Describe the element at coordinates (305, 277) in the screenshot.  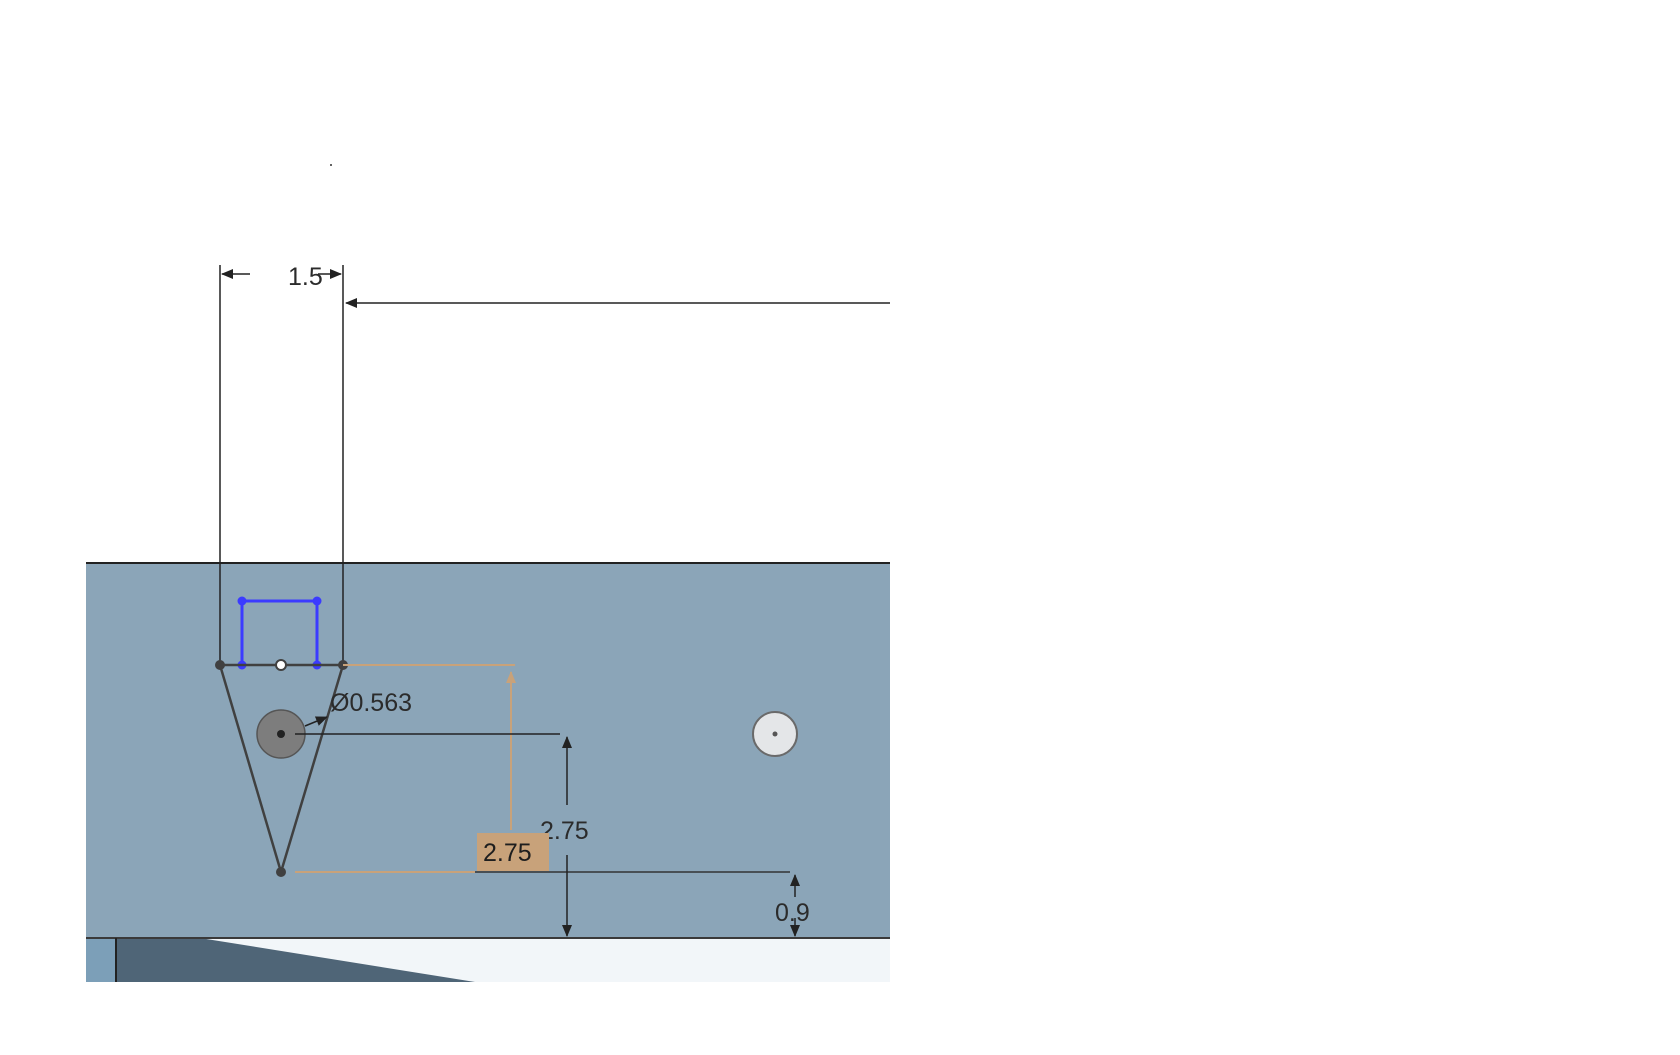
I see `dimension-width-label: 1.5` at that location.